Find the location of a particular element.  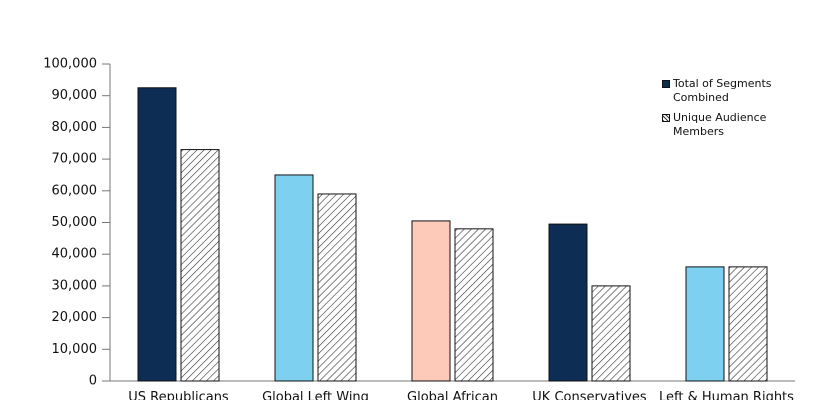

y-tick-label: 20,000 is located at coordinates (75, 317).